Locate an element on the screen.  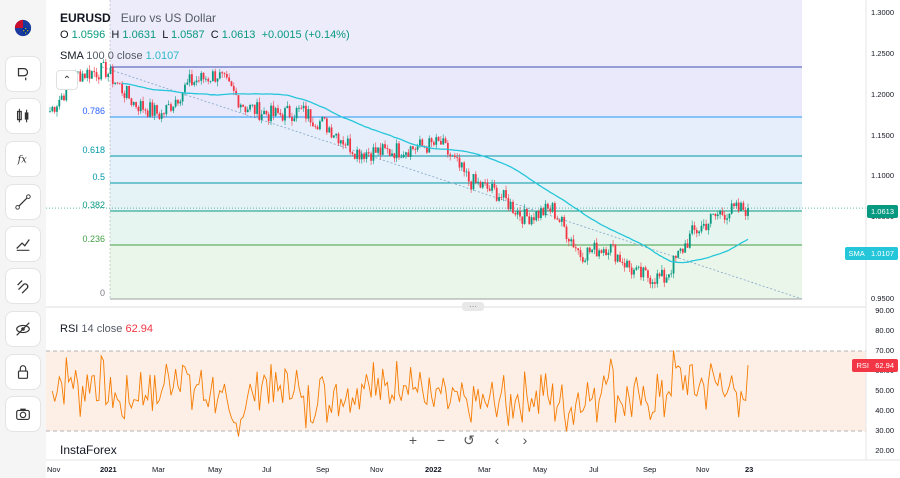
symbol-description: Euro vs US Dollar is located at coordinates (168, 18).